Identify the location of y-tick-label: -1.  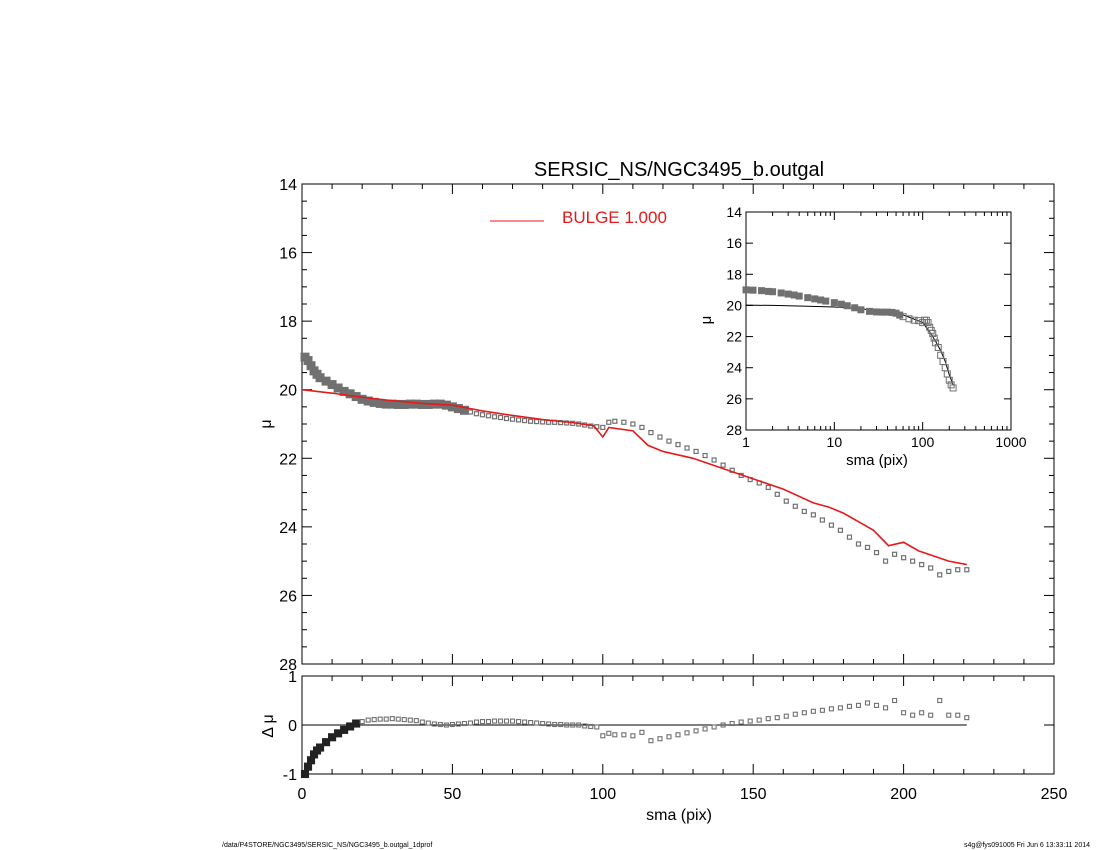
(290, 775).